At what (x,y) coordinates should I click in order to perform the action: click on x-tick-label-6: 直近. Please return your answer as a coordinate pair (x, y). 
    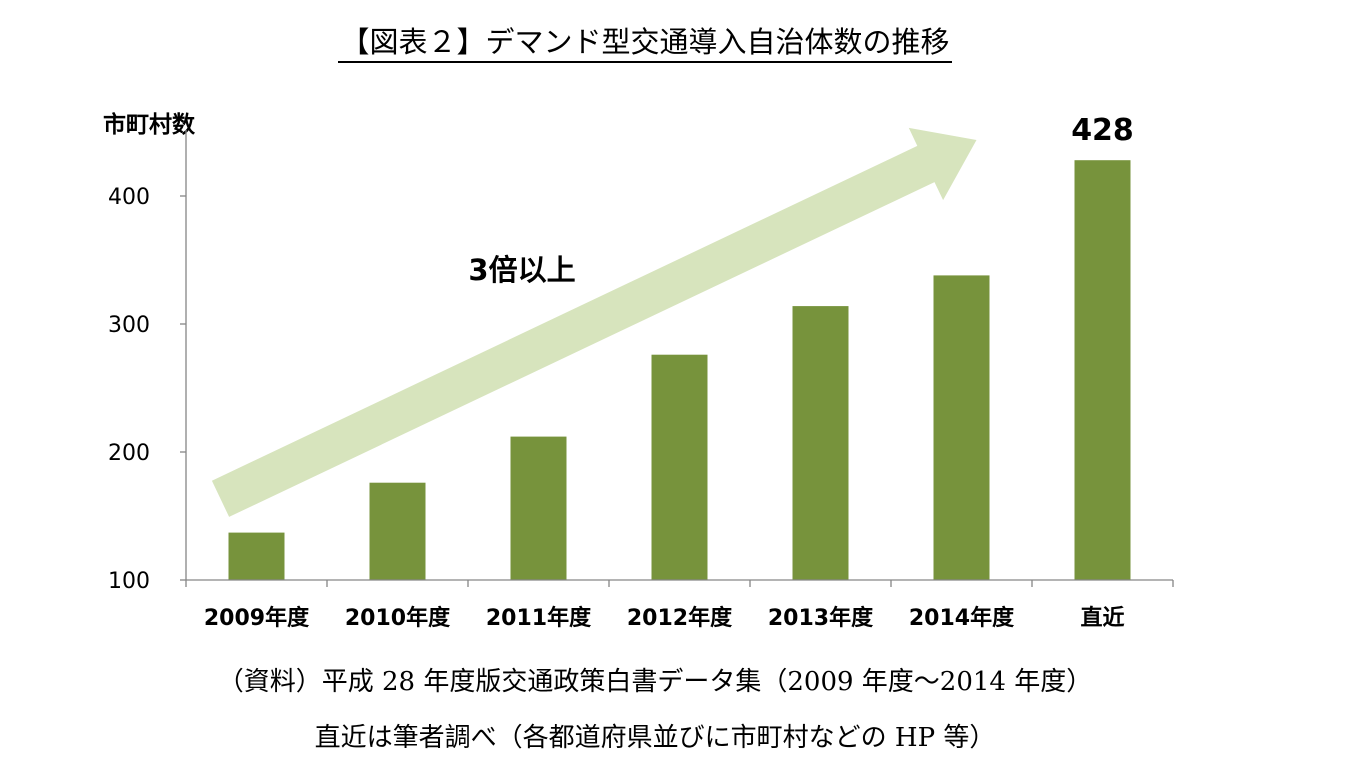
    Looking at the image, I should click on (1102, 618).